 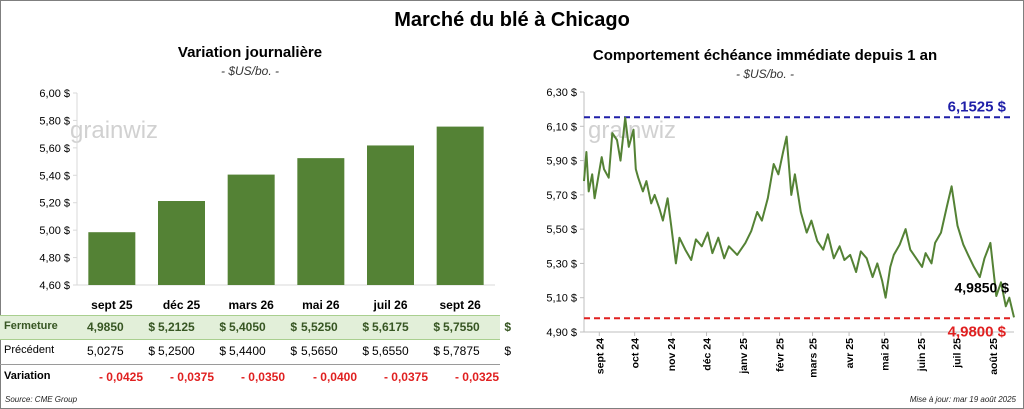 What do you see at coordinates (251, 305) in the screenshot?
I see `x-tick-label: mars 26` at bounding box center [251, 305].